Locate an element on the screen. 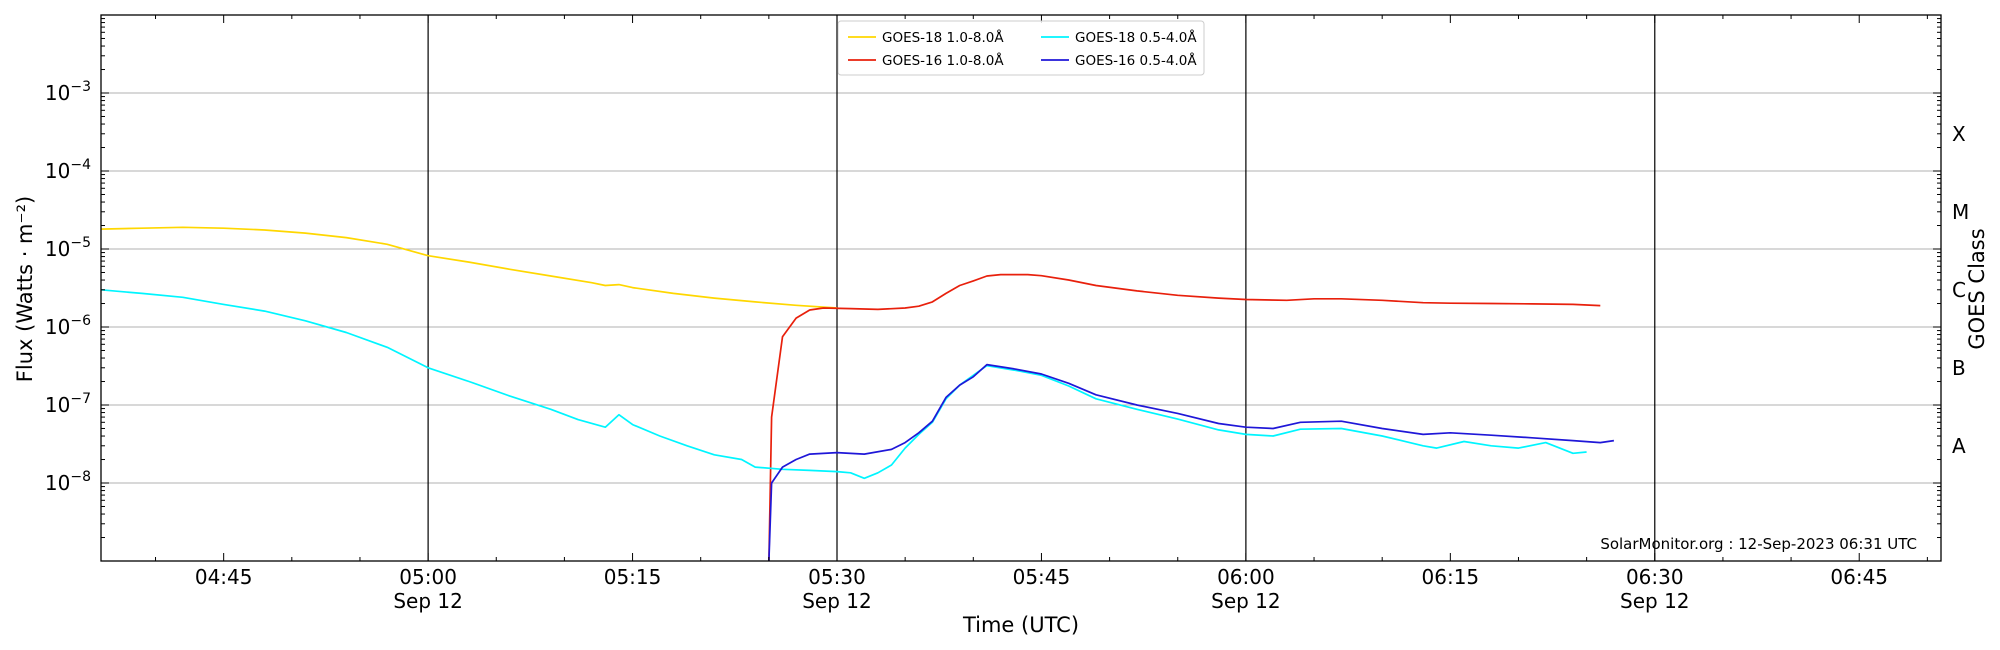 The image size is (2000, 650). y-tick-label: 10⁻³ is located at coordinates (68, 92).